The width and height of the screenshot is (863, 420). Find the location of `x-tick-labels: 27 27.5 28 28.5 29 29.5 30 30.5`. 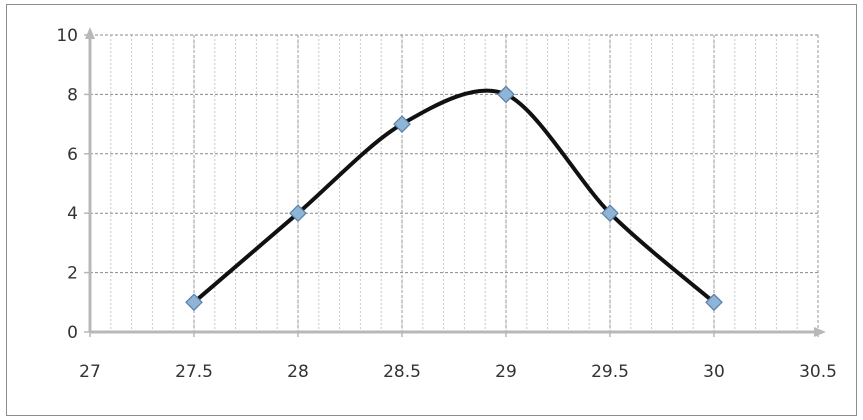

x-tick-labels: 27 27.5 28 28.5 29 29.5 30 30.5 is located at coordinates (458, 372).